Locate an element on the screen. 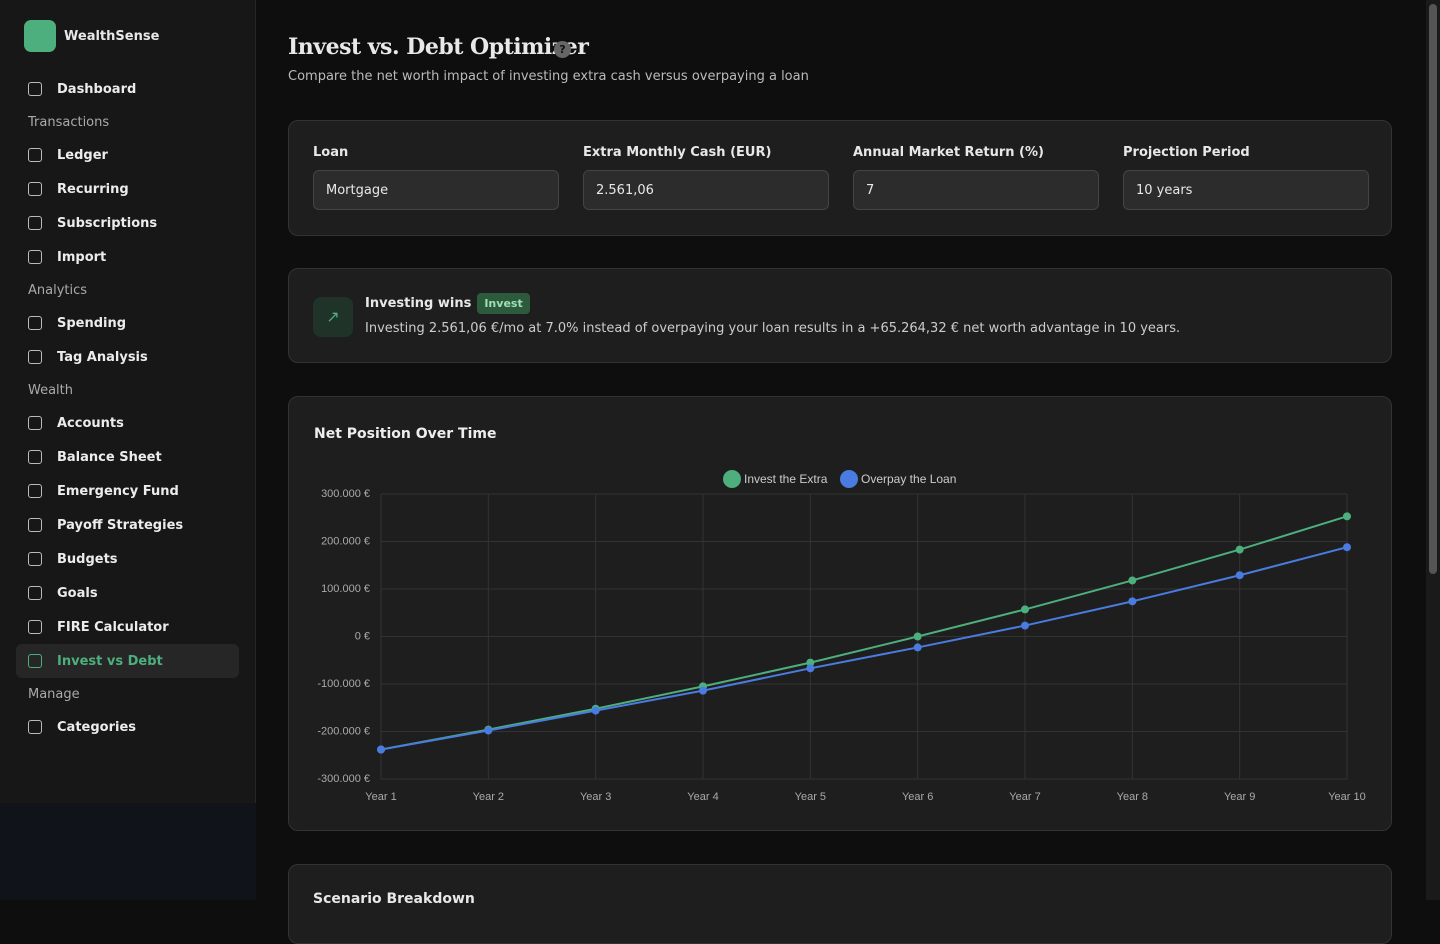  x-tick-label: Year 6 is located at coordinates (917, 797).